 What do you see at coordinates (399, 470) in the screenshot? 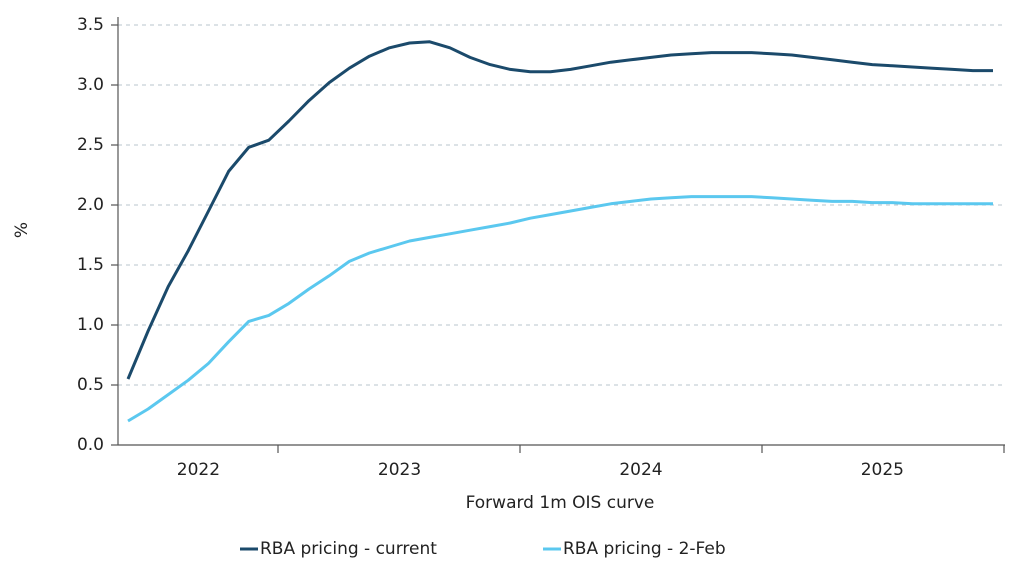
I see `x-tick-label: 2023` at bounding box center [399, 470].